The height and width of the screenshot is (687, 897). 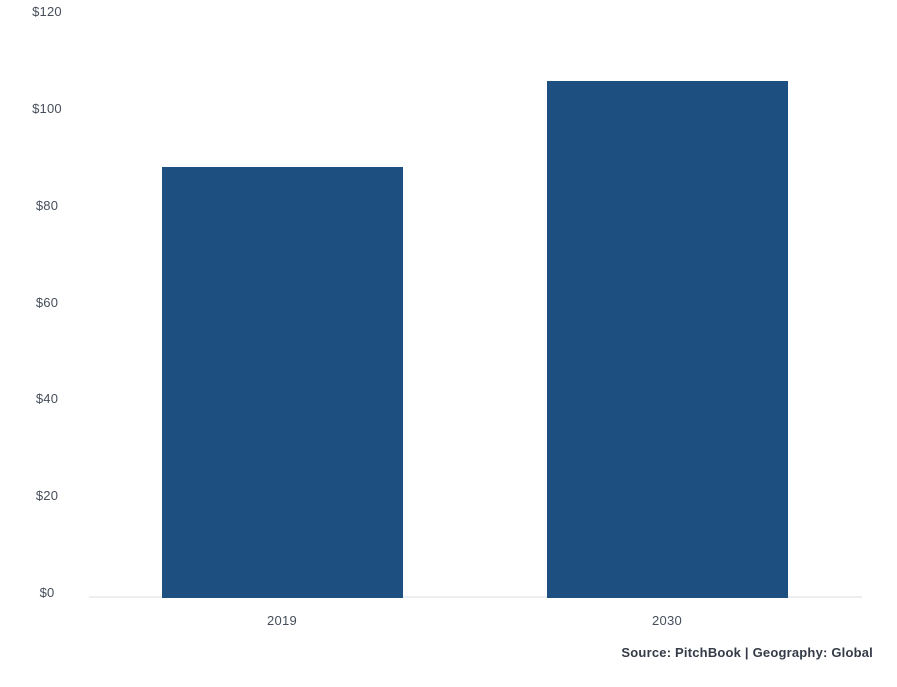 What do you see at coordinates (47, 399) in the screenshot?
I see `y-axis-tick-label: $40` at bounding box center [47, 399].